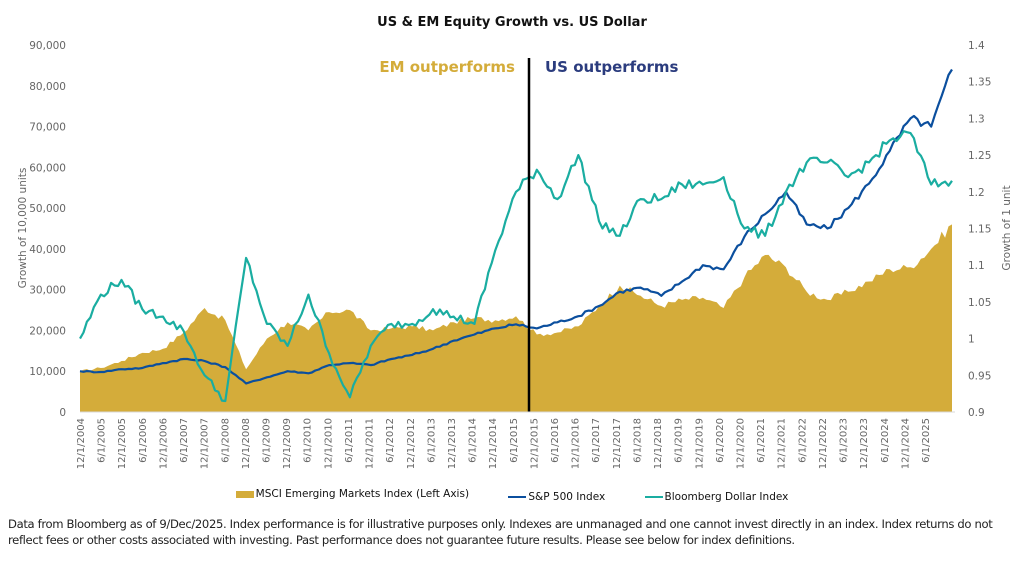 This screenshot has width=1024, height=576. I want to click on left-tick-label: 60,000, so click(47, 168).